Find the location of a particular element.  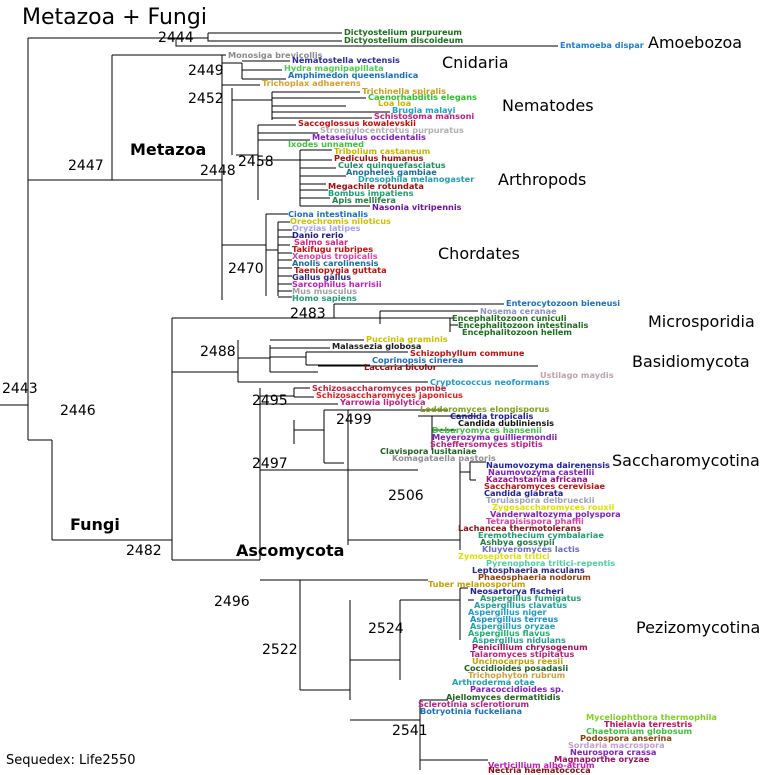

leaf-taxon-label: Takifugu rubripes is located at coordinates (332, 249).